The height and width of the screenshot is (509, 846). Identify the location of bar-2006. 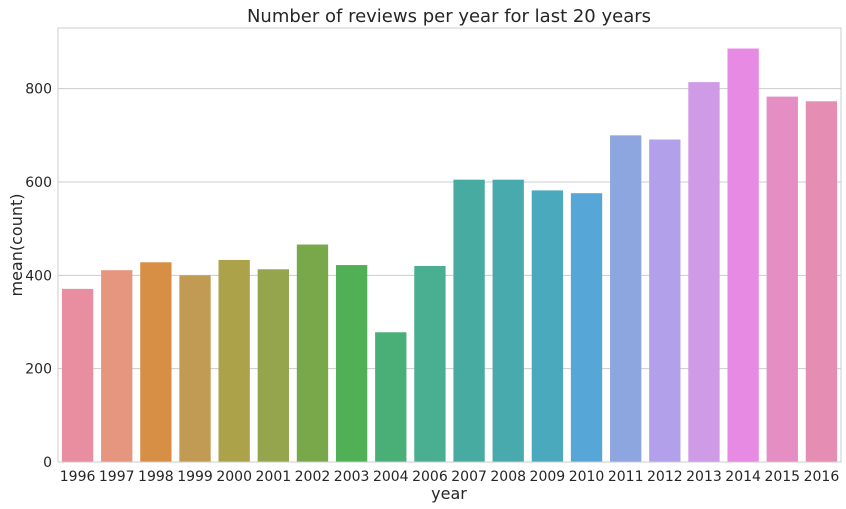
(430, 364).